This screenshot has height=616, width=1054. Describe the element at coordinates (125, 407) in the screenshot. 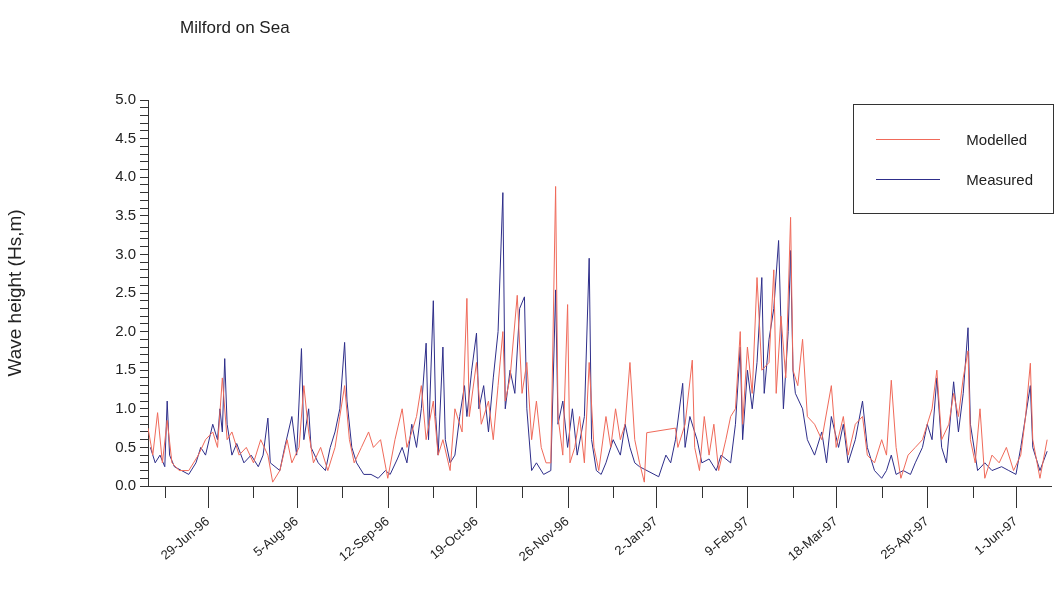

I see `y-tick-label: 1.0` at that location.